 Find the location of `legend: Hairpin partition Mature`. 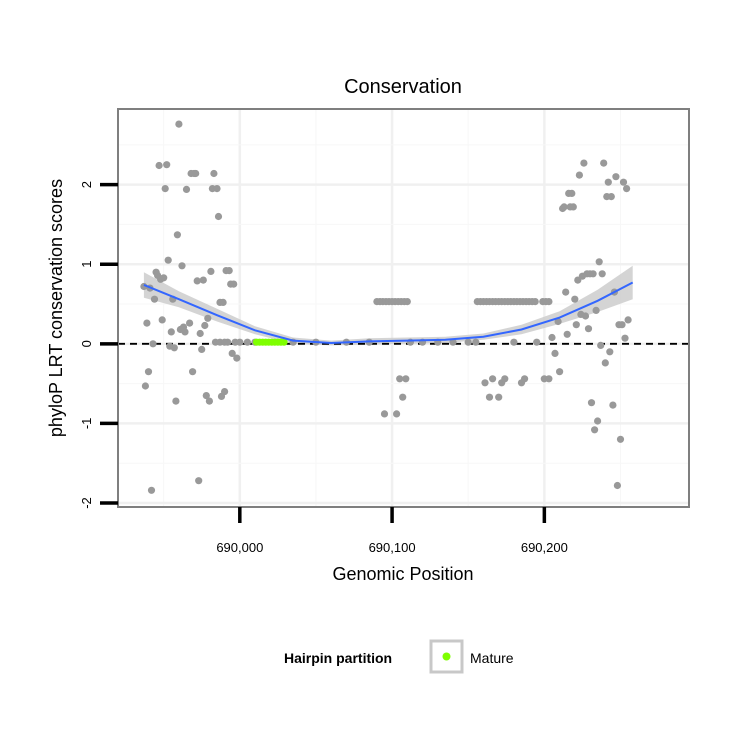

legend: Hairpin partition Mature is located at coordinates (399, 656).